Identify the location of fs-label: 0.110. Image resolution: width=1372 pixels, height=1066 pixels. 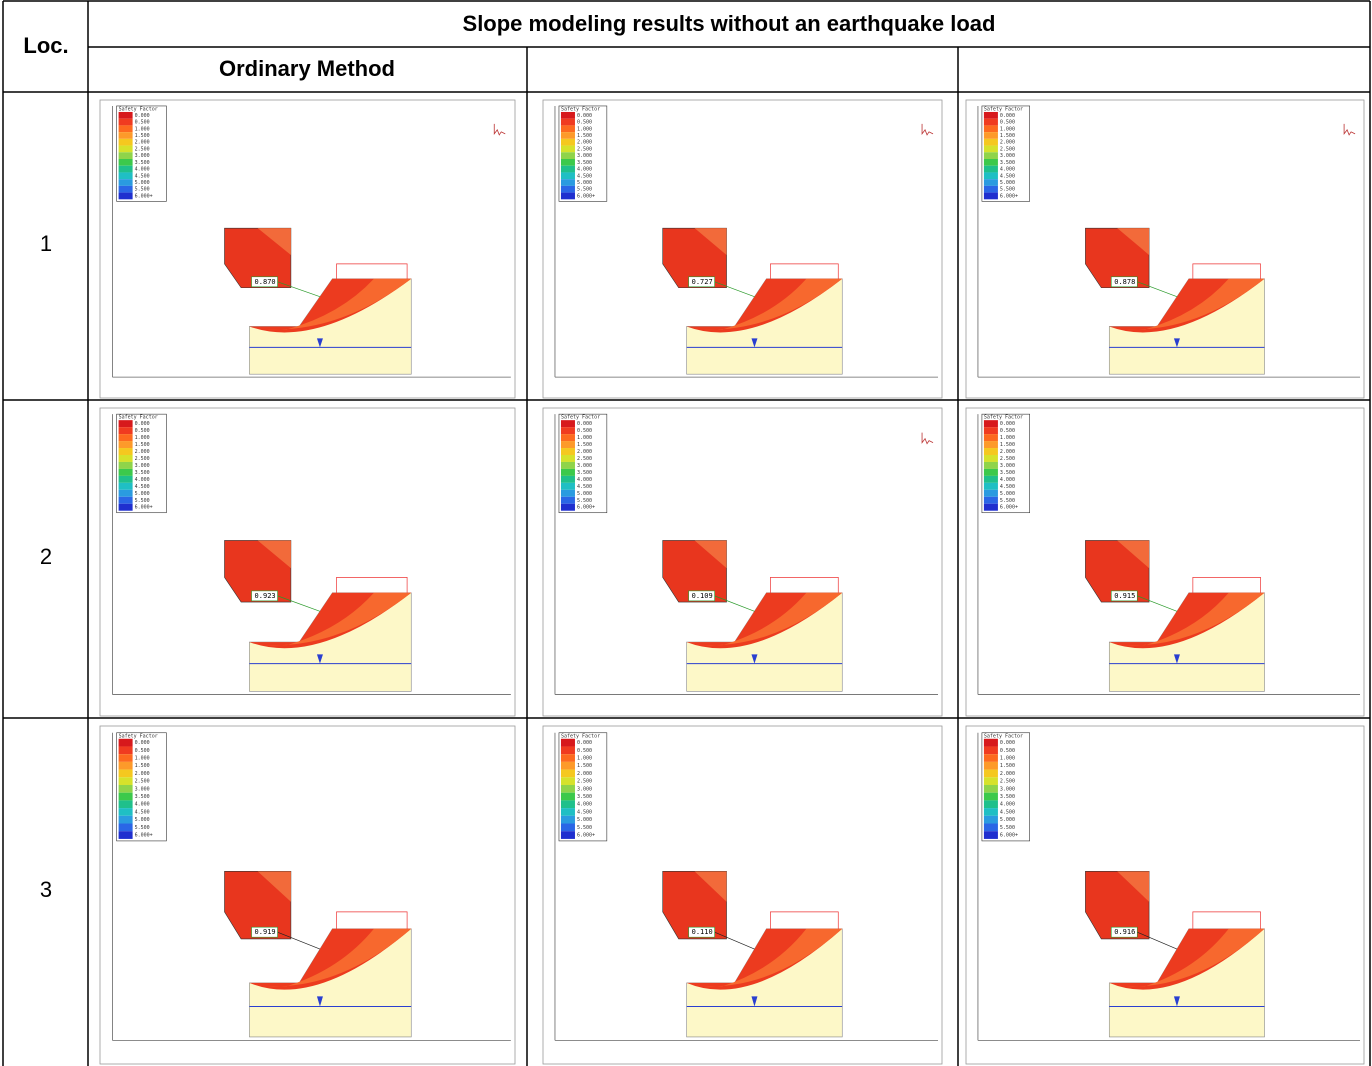
(702, 932).